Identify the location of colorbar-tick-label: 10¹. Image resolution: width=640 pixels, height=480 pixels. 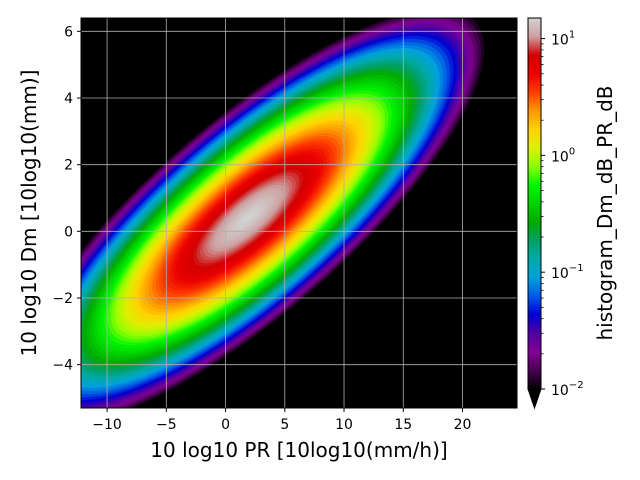
(563, 39).